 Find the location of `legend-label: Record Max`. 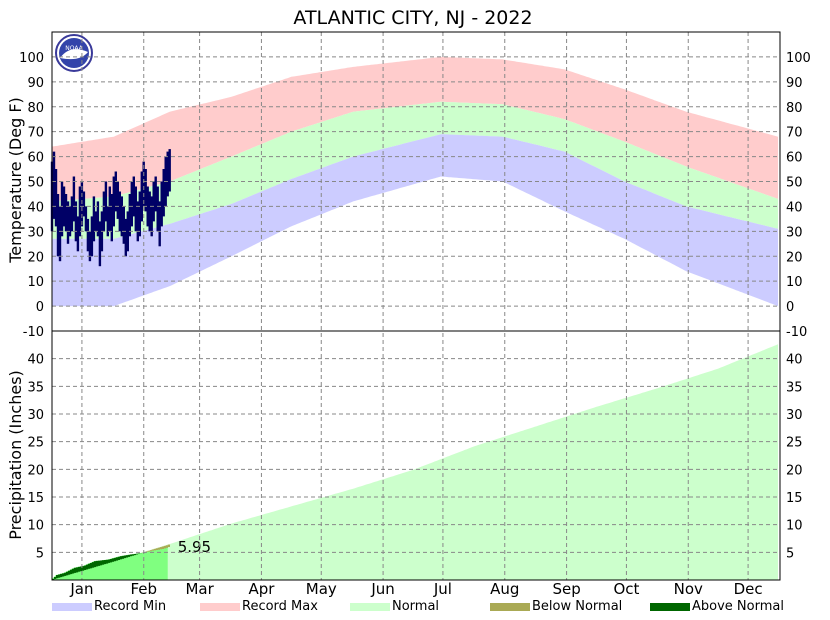

legend-label: Record Max is located at coordinates (280, 606).